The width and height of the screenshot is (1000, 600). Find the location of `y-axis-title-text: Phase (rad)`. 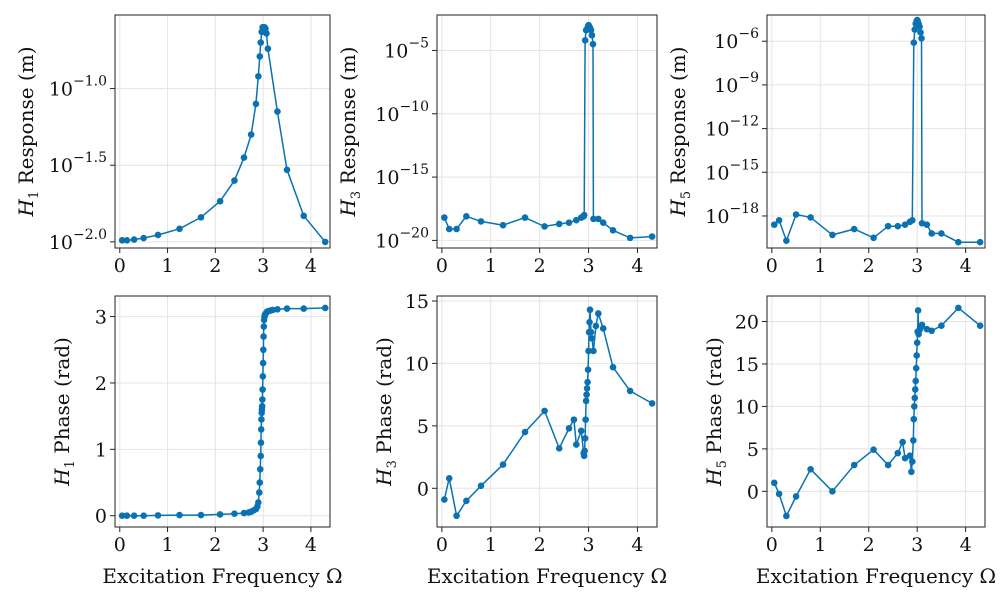

y-axis-title-text: Phase (rad) is located at coordinates (62, 398).